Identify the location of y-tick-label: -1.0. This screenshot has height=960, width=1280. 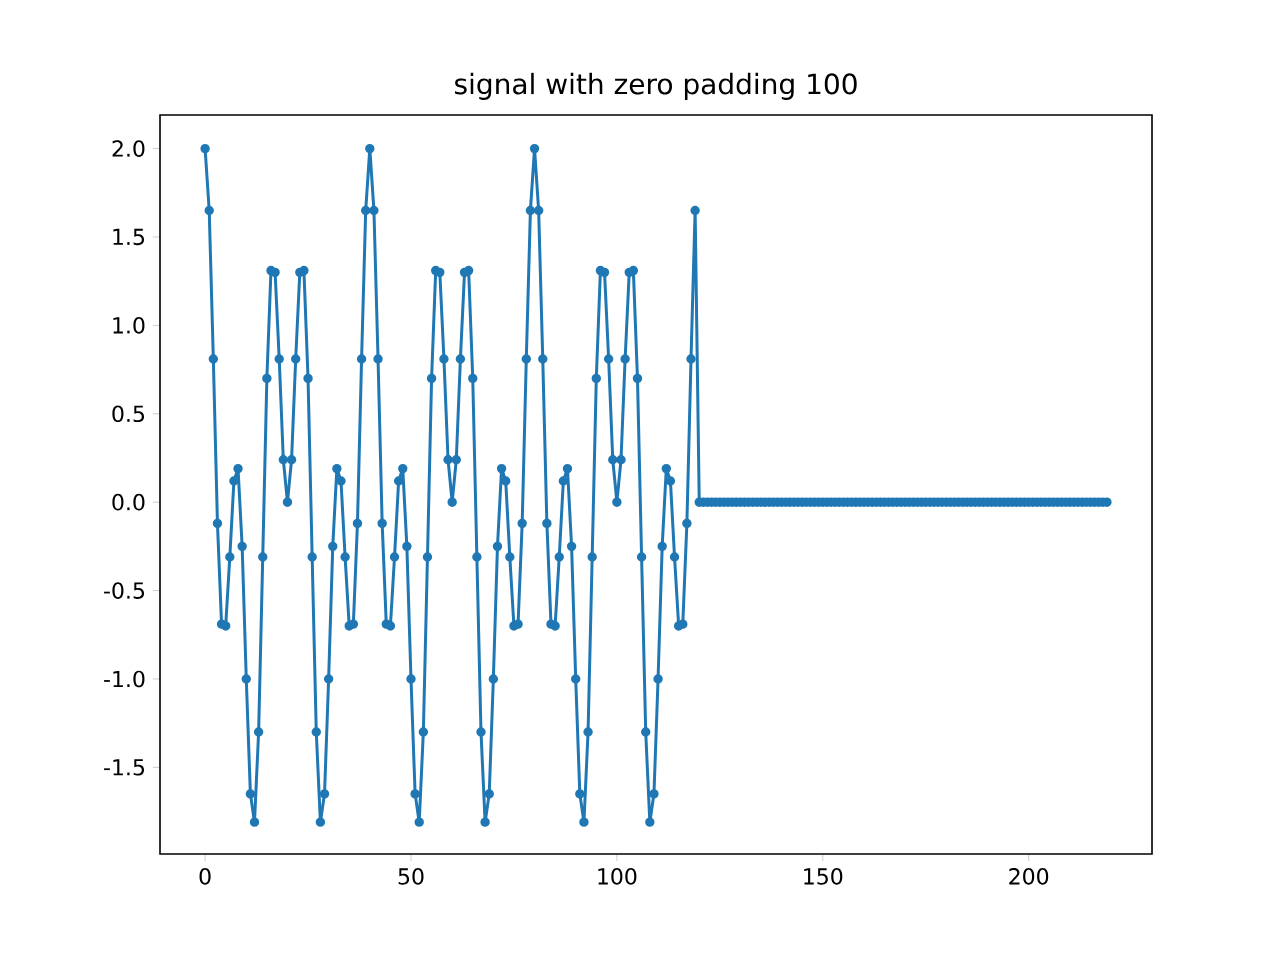
(124, 679).